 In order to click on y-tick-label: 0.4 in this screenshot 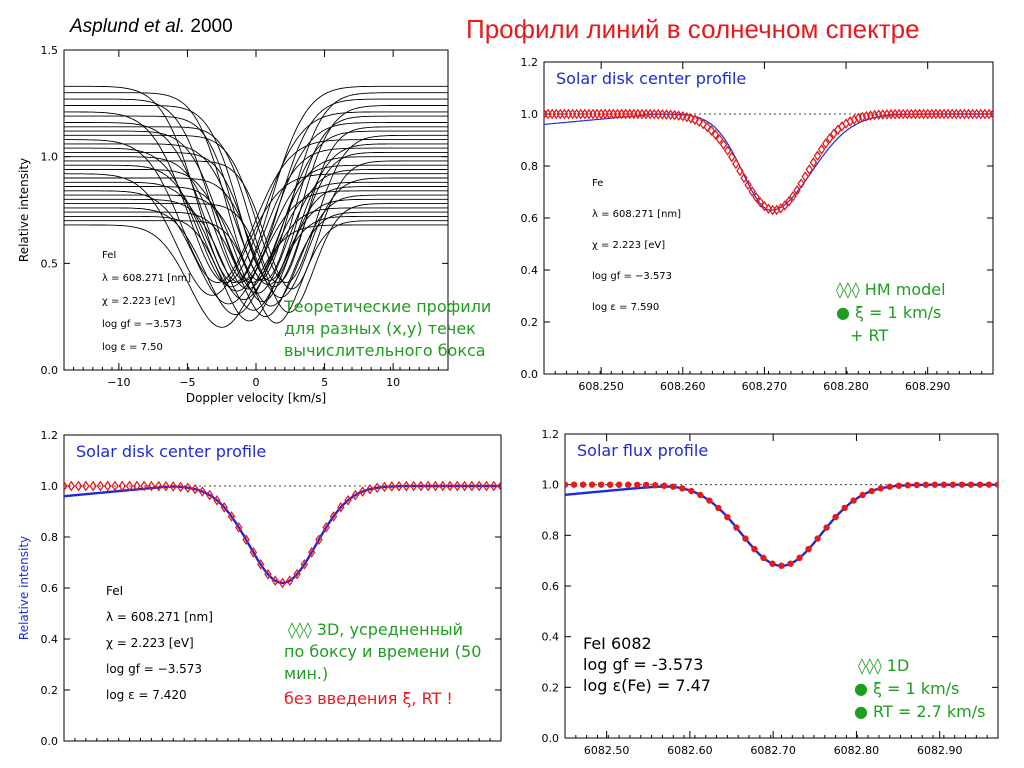, I will do `click(530, 270)`.